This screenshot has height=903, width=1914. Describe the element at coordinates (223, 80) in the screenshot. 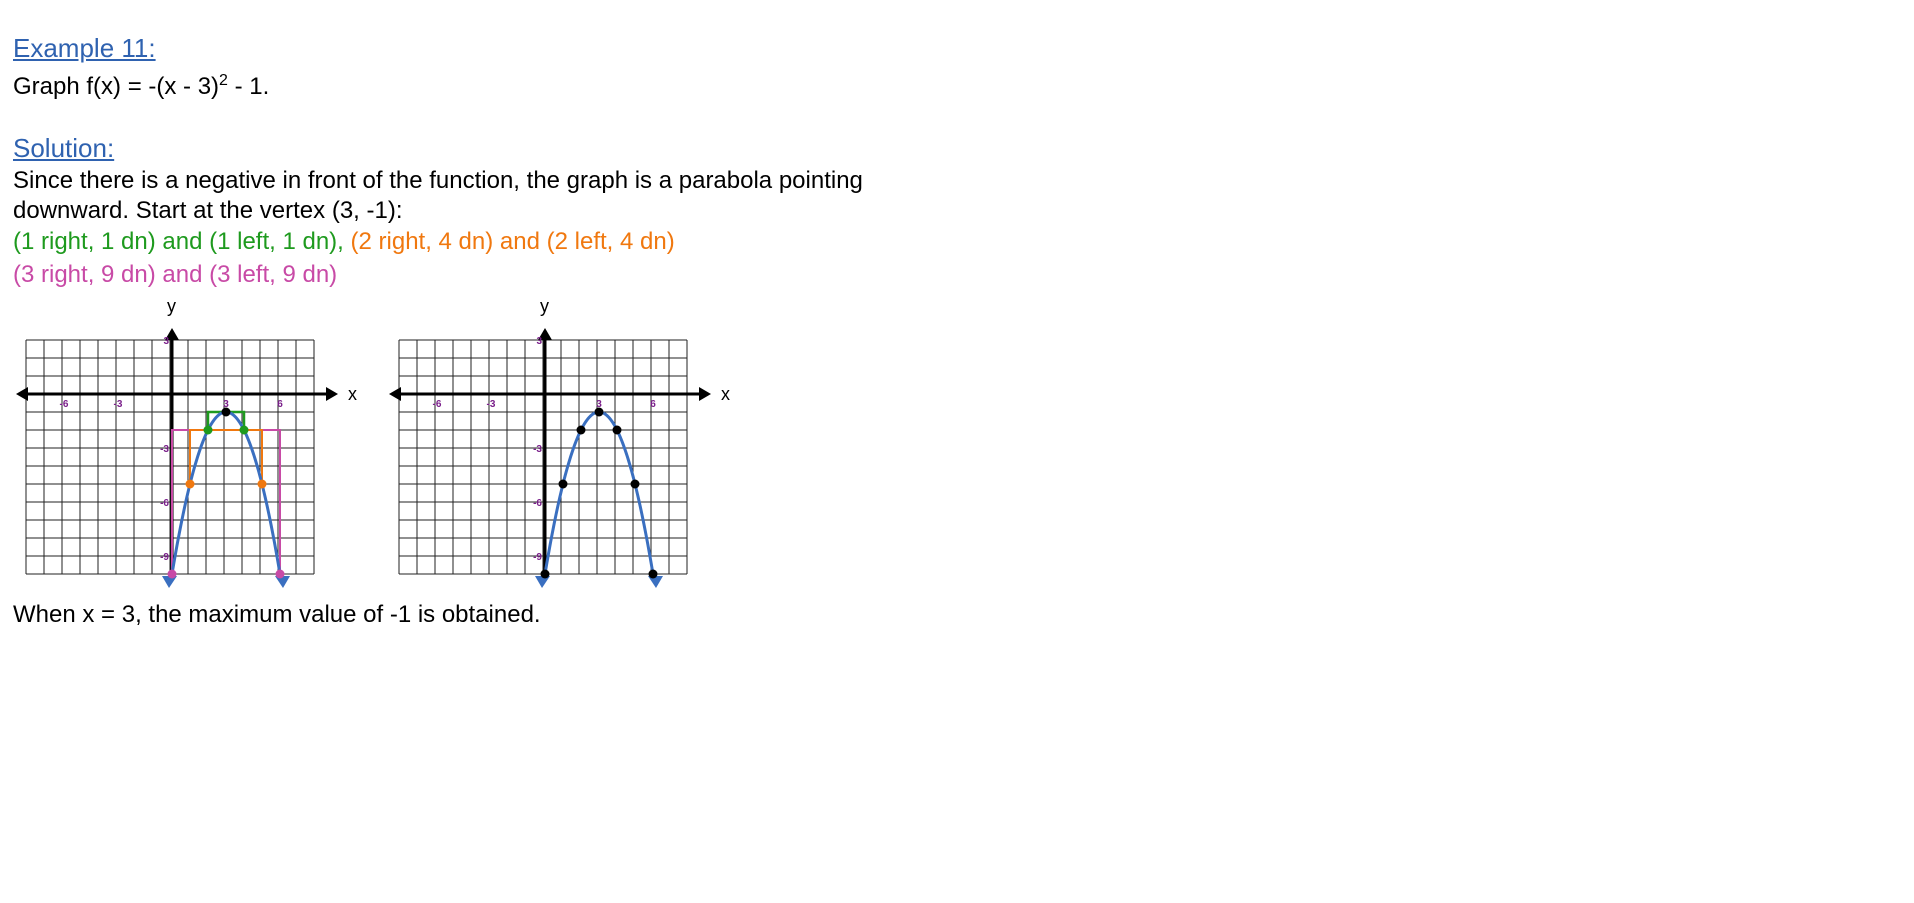

I see `problem-exponent: 2` at that location.